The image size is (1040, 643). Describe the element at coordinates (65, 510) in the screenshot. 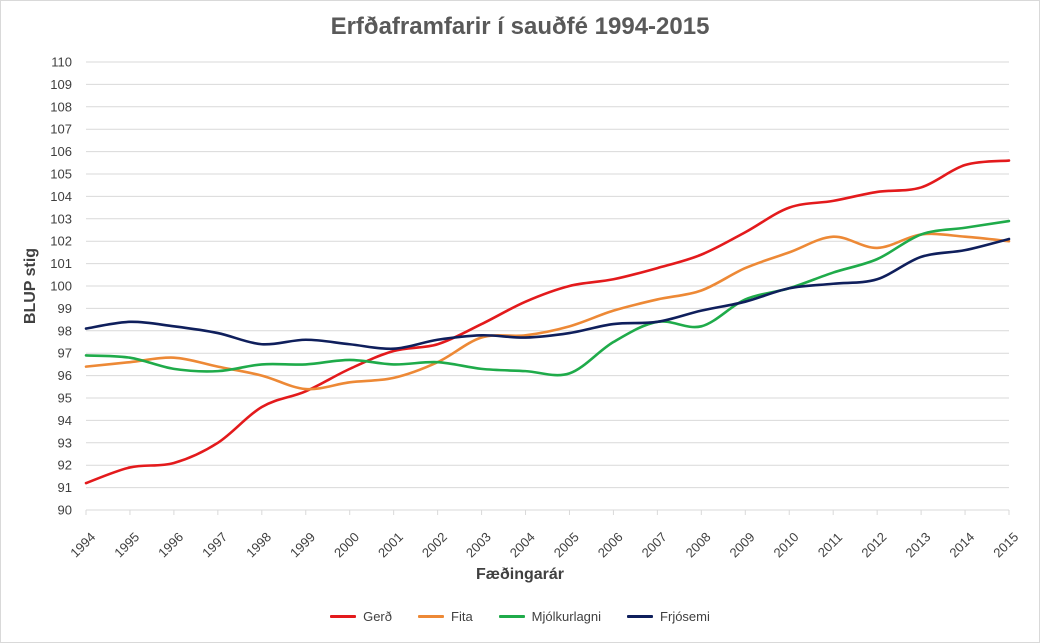

I see `y-tick-label: 90` at that location.